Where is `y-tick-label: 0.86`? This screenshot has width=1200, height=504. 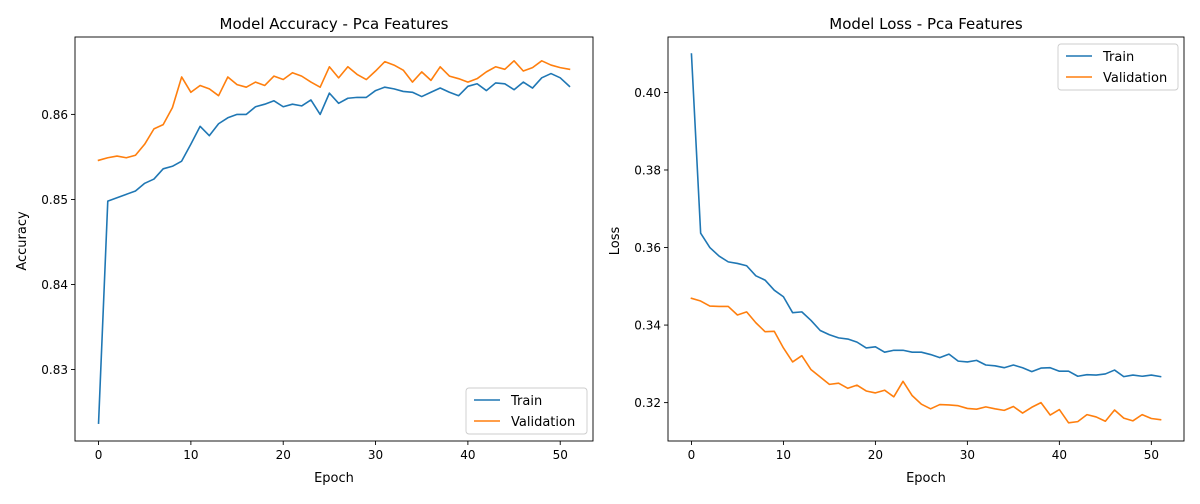 y-tick-label: 0.86 is located at coordinates (54, 115).